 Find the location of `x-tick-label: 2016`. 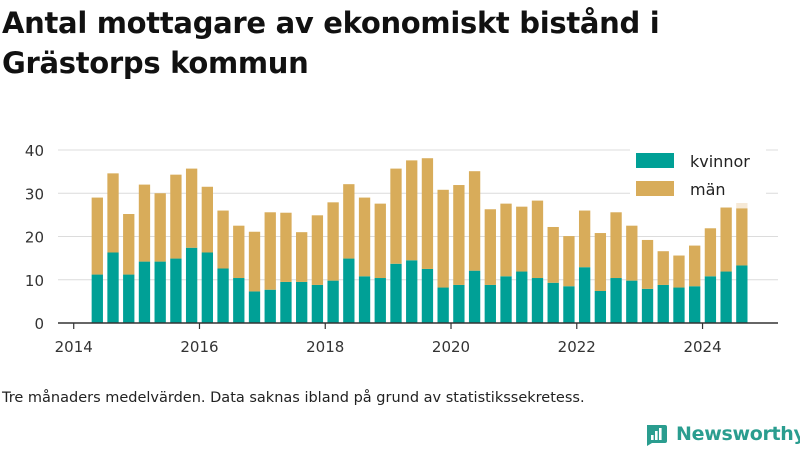

x-tick-label: 2016 is located at coordinates (199, 347).